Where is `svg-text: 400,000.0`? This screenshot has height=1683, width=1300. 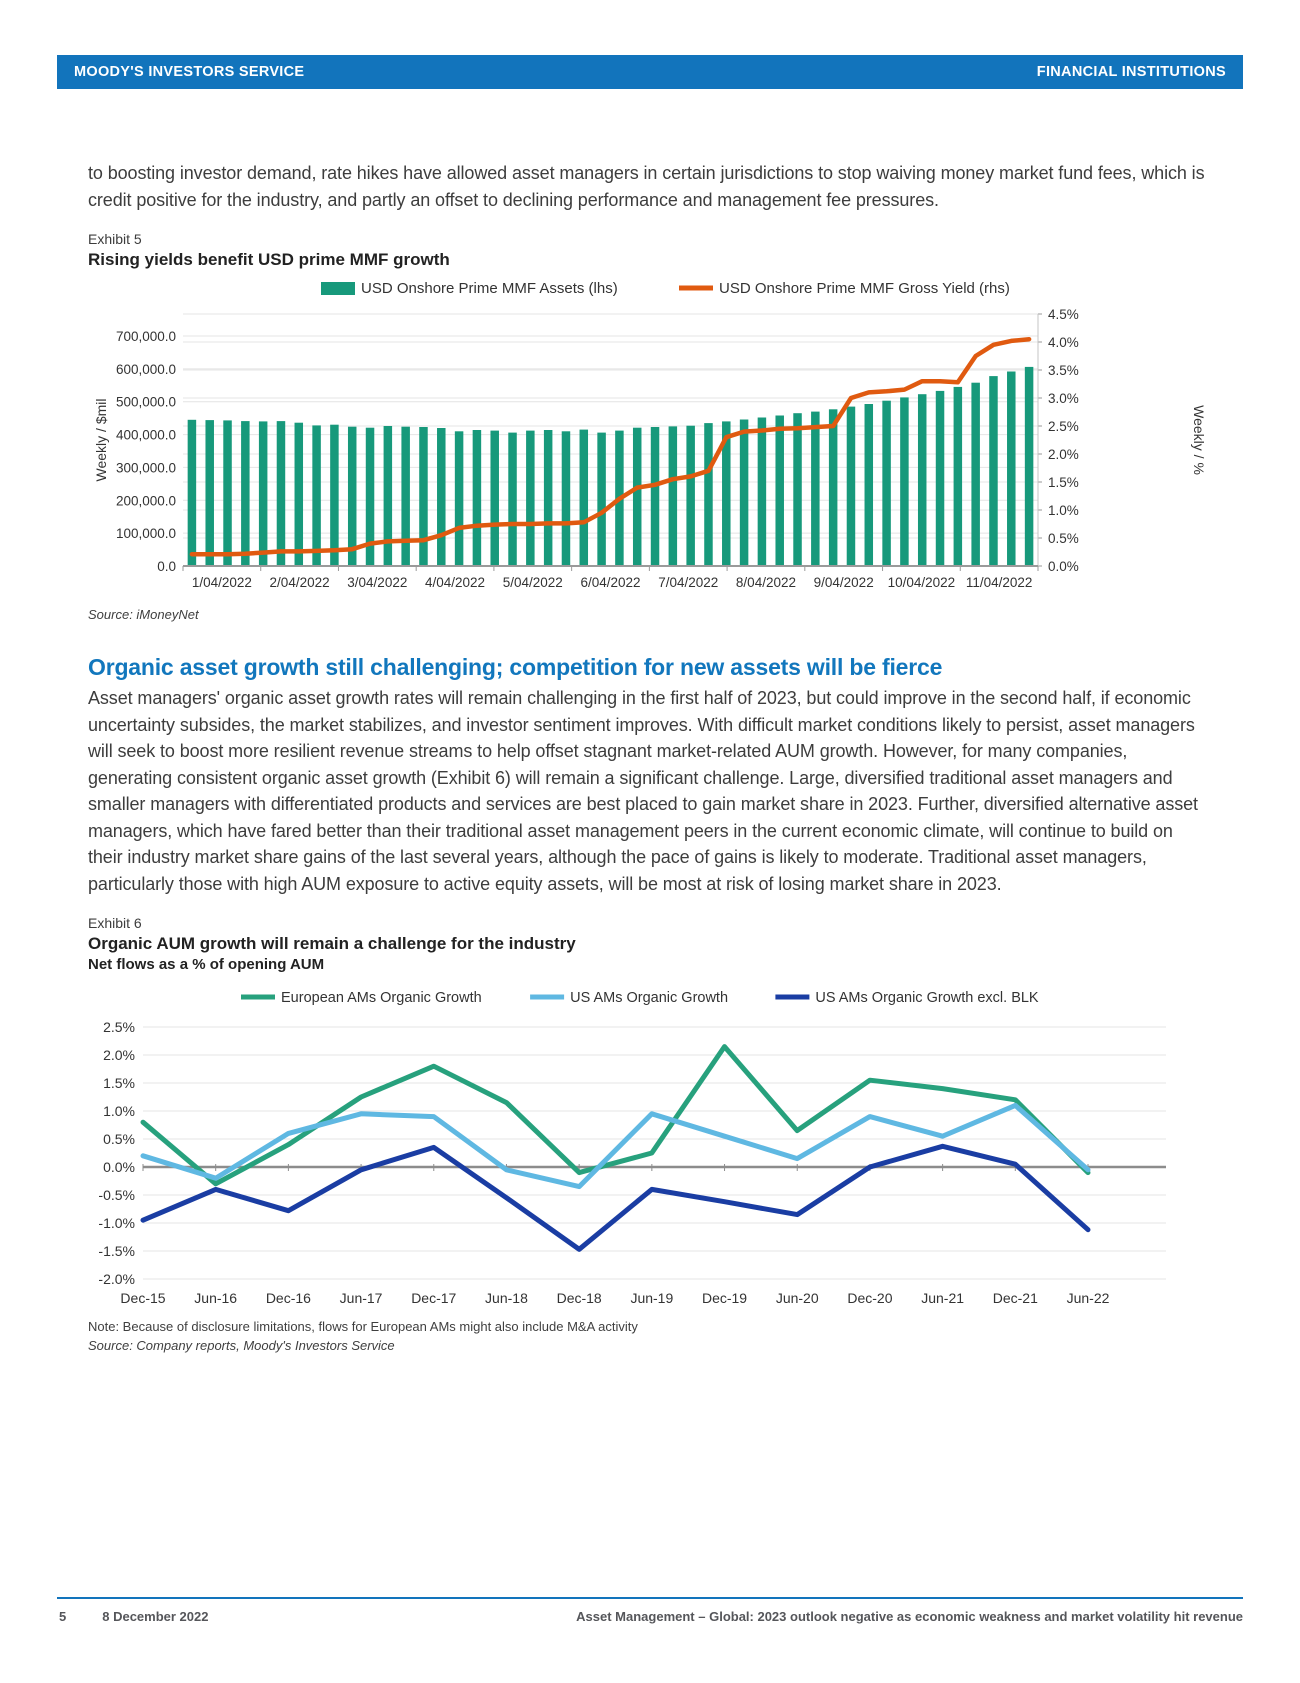
svg-text: 400,000.0 is located at coordinates (146, 435).